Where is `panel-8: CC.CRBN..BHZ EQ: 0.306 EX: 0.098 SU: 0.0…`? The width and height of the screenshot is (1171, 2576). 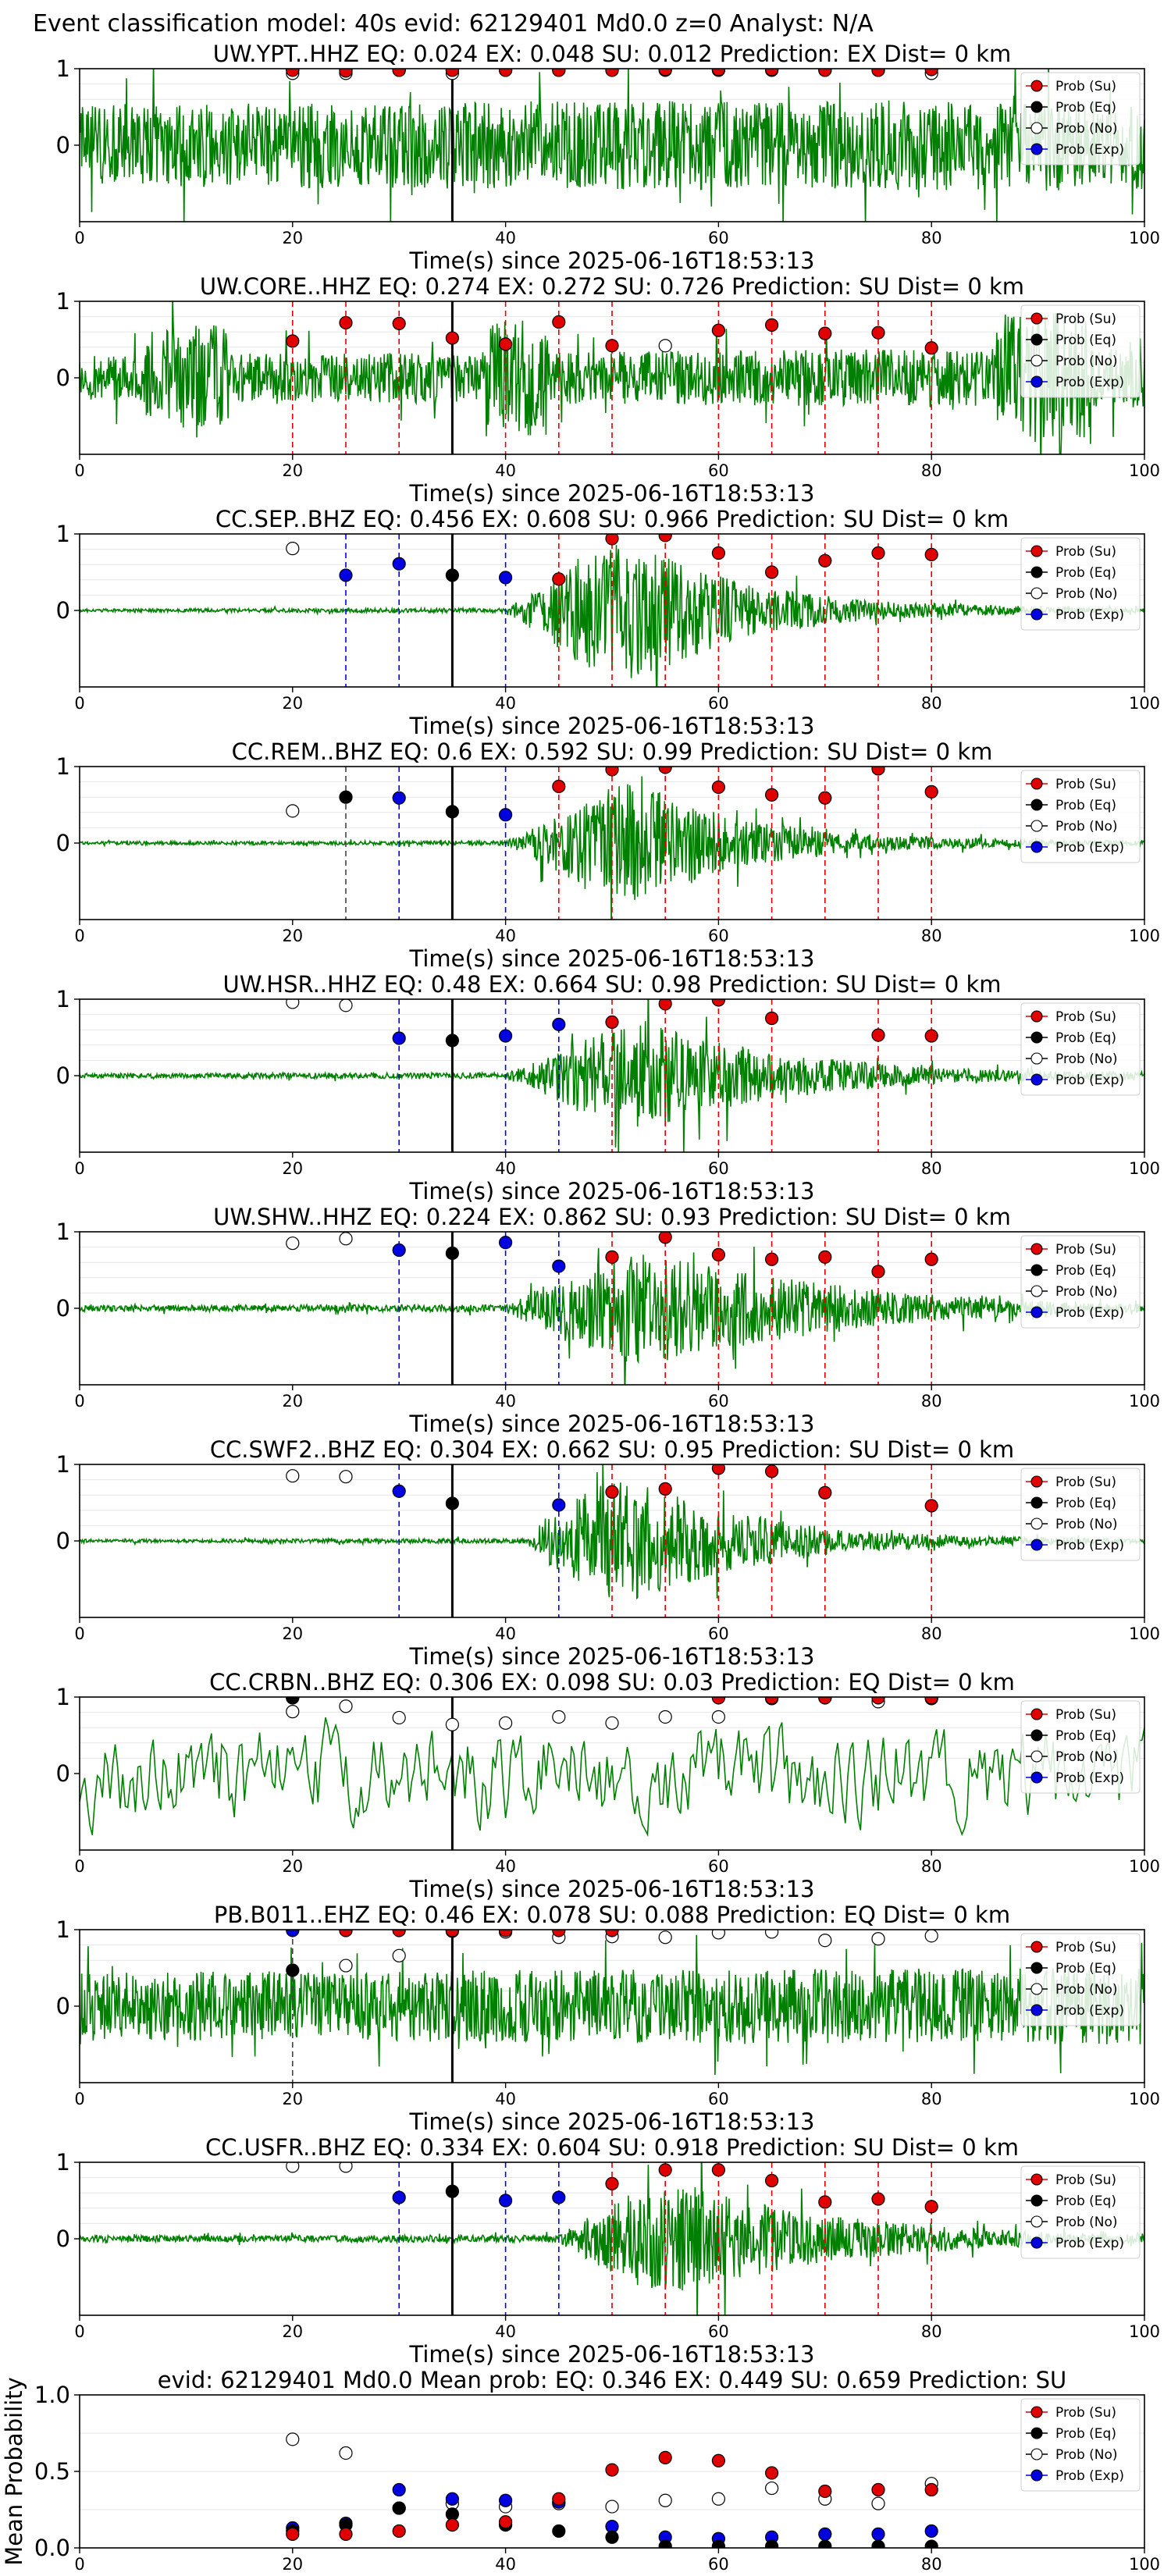 panel-8: CC.CRBN..BHZ EQ: 0.306 EX: 0.098 SU: 0.0… is located at coordinates (608, 1785).